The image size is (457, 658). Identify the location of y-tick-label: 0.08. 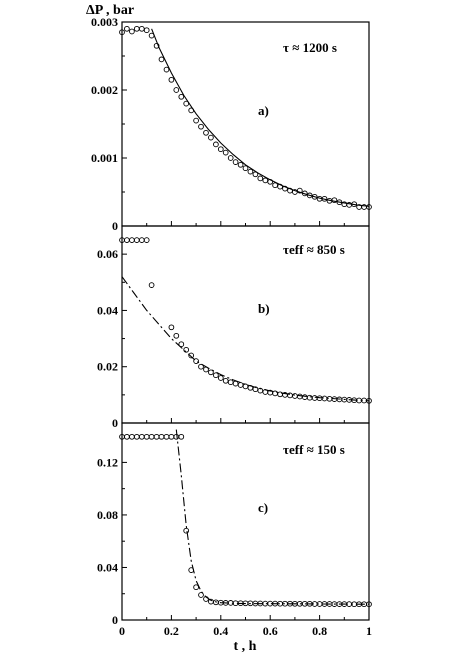
(107, 515).